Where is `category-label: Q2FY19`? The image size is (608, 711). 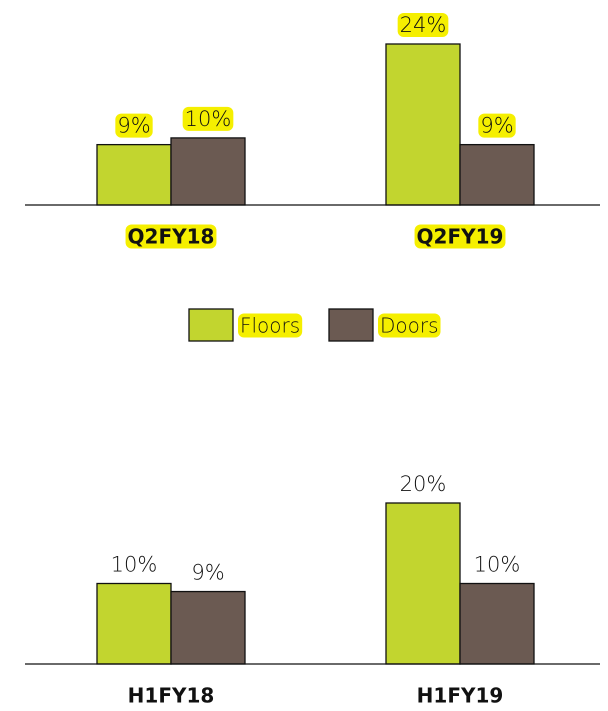 category-label: Q2FY19 is located at coordinates (460, 237).